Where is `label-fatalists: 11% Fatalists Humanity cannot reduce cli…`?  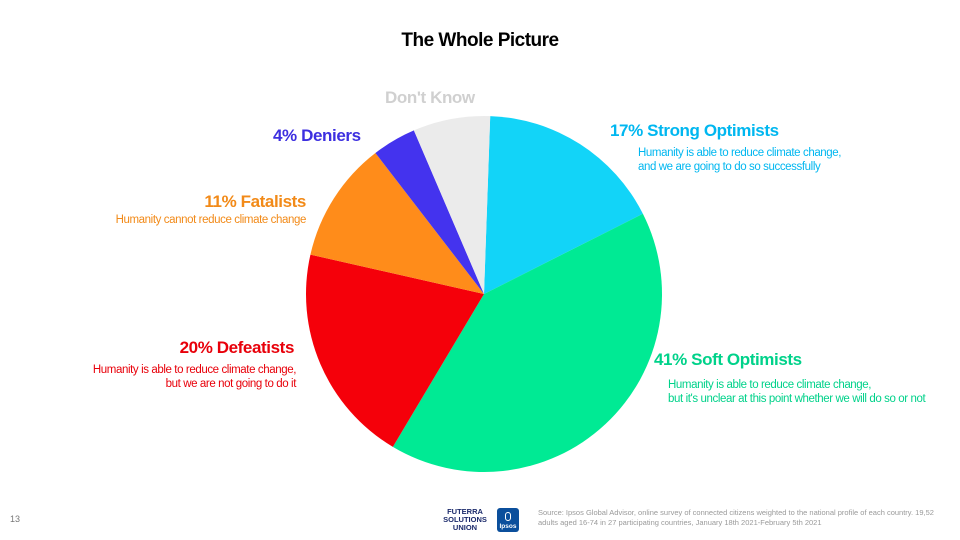
label-fatalists: 11% Fatalists Humanity cannot reduce cli… is located at coordinates (211, 209).